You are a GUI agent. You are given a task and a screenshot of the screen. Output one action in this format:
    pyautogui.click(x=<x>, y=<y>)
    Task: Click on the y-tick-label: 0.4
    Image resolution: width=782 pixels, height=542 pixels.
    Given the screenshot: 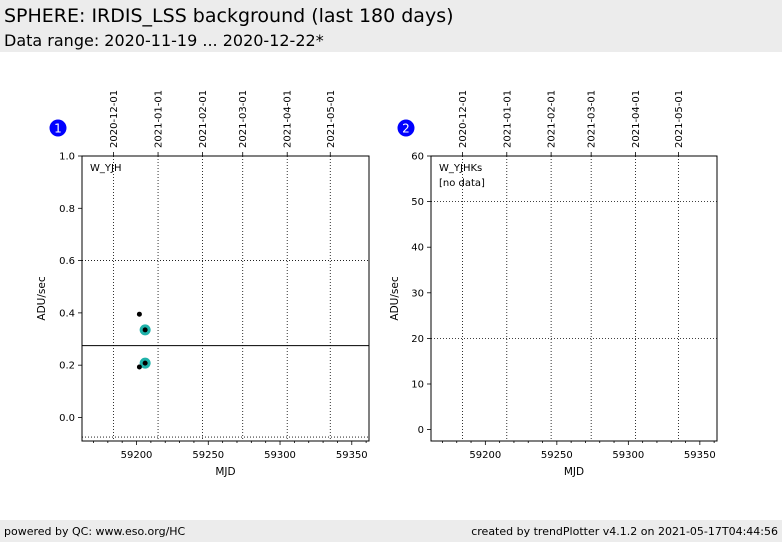 What is the action you would take?
    pyautogui.click(x=67, y=313)
    